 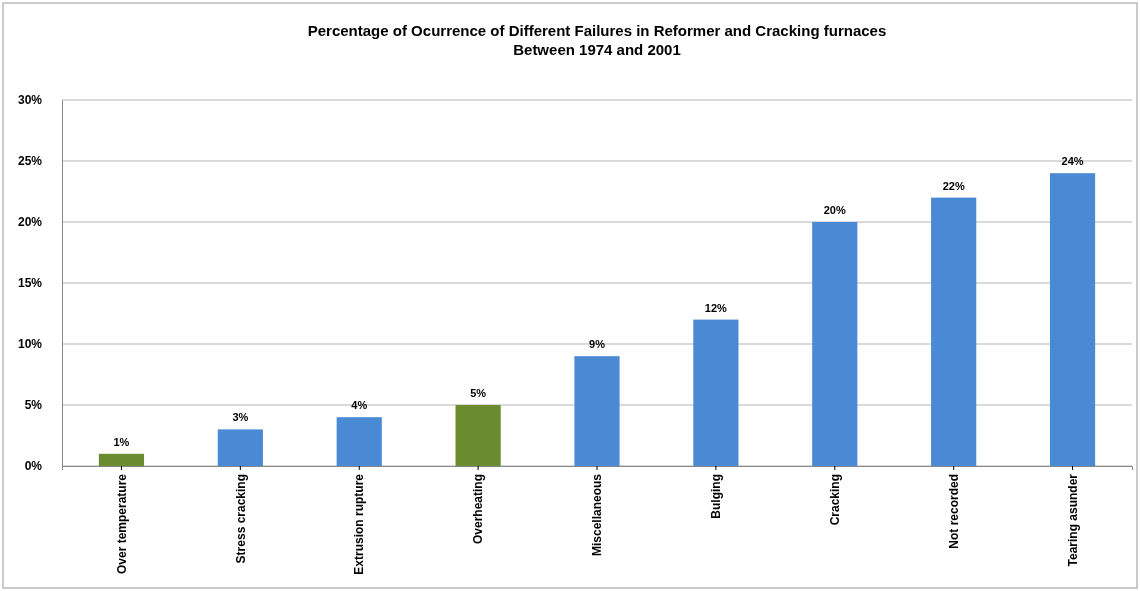 I want to click on x-tick-label: Bulging, so click(x=716, y=496).